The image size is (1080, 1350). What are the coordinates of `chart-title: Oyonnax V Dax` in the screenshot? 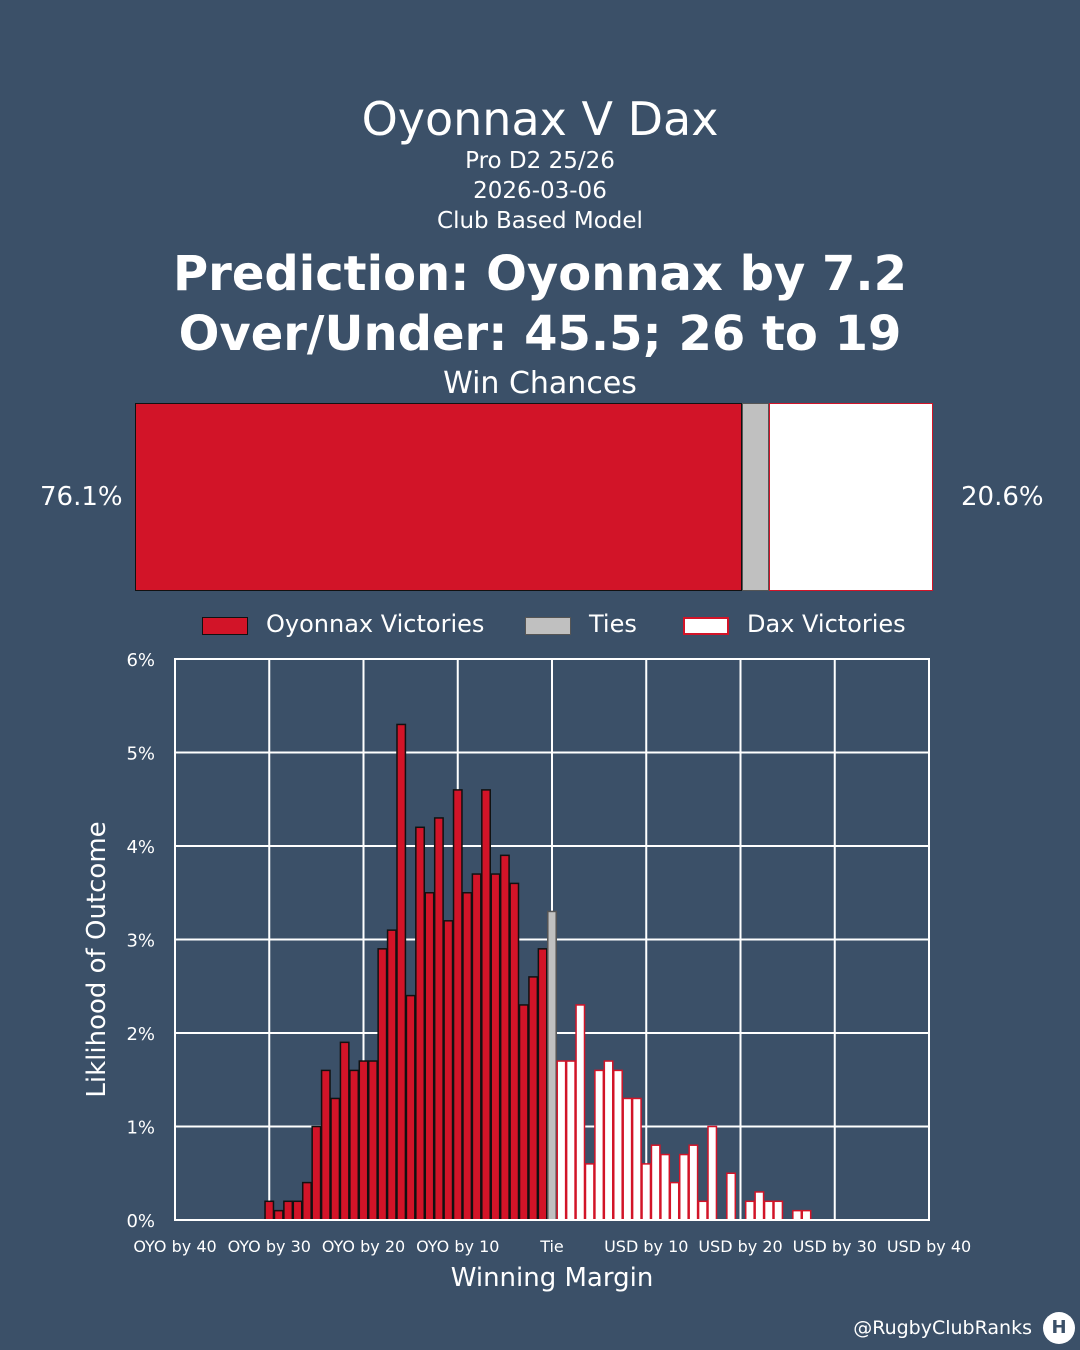 It's located at (540, 119).